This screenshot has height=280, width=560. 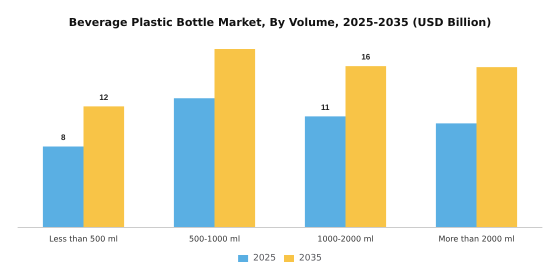 What do you see at coordinates (63, 137) in the screenshot?
I see `data-label: 8` at bounding box center [63, 137].